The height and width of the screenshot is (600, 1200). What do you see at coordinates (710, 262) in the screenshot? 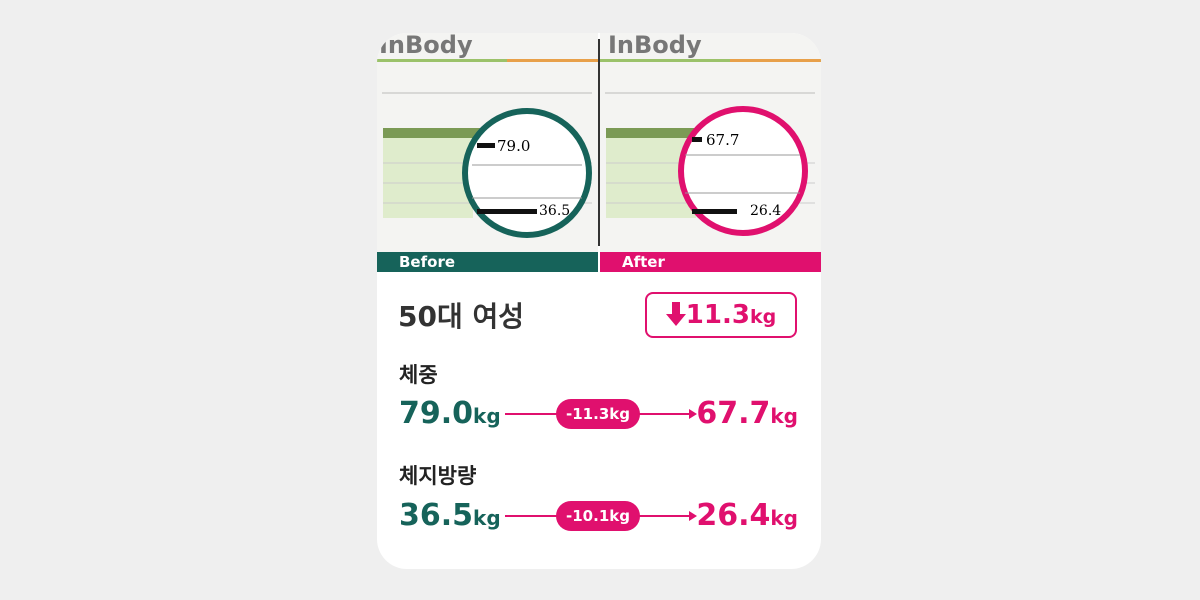
I see `after-label: After` at bounding box center [710, 262].